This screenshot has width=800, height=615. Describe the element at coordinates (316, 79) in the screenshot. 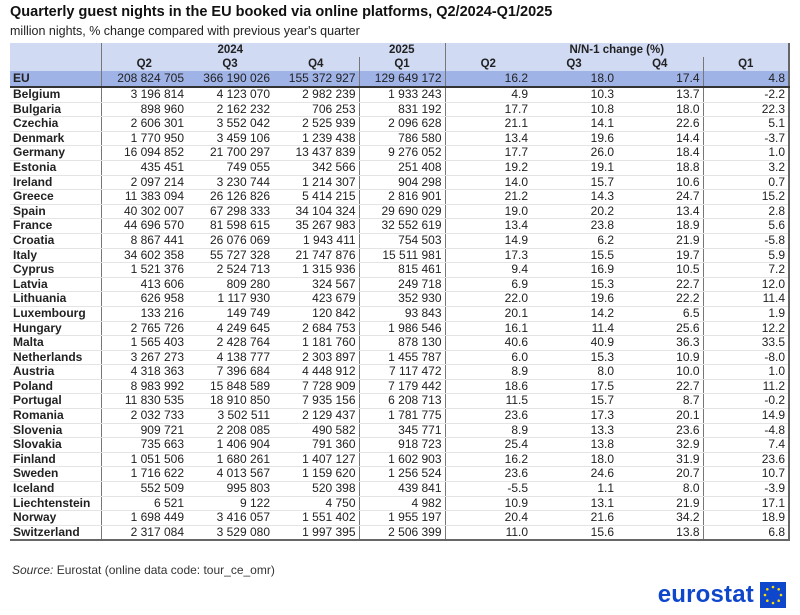

I see `nights-value: 155 372 927` at that location.